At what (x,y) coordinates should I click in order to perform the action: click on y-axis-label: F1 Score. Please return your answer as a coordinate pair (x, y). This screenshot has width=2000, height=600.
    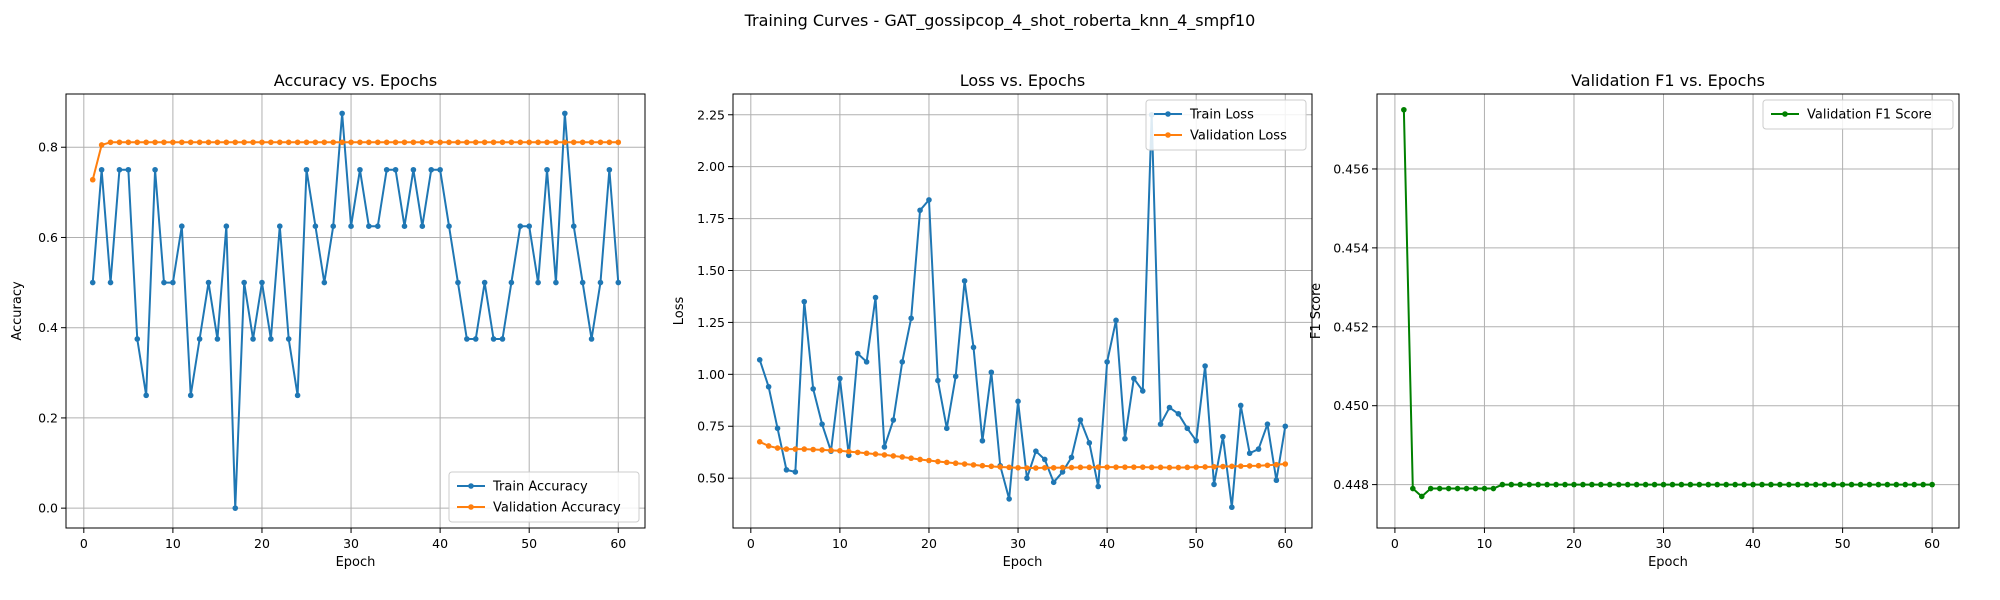
    Looking at the image, I should click on (1316, 311).